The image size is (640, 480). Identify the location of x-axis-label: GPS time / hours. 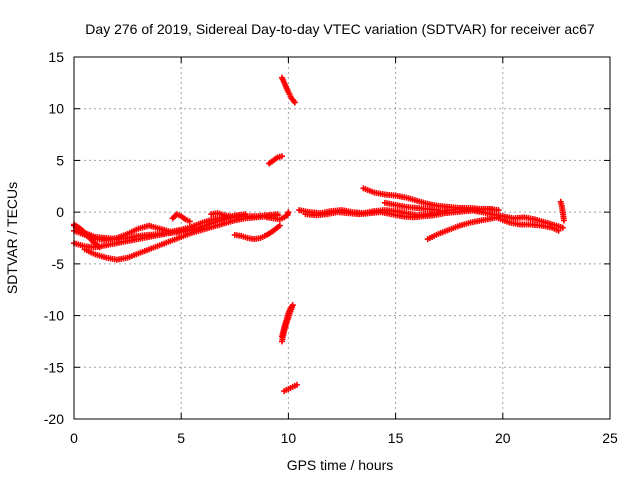
(340, 465).